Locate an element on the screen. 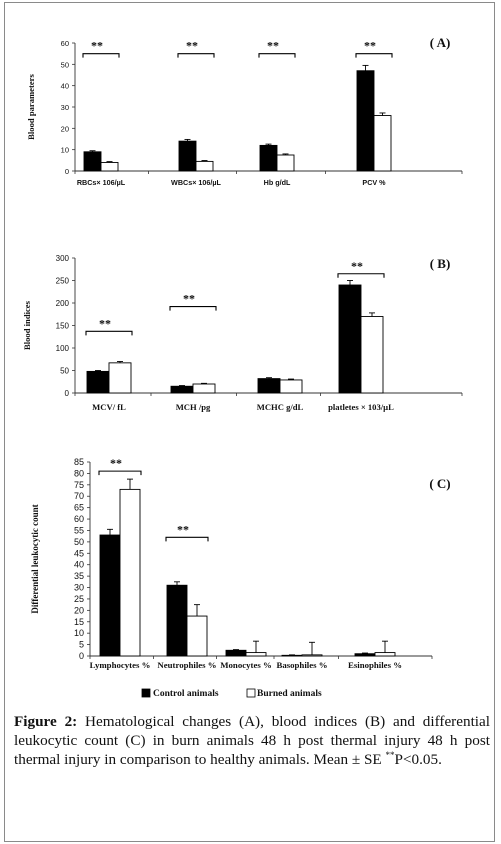  panel-c-y-tick-label: 5 is located at coordinates (81, 645).